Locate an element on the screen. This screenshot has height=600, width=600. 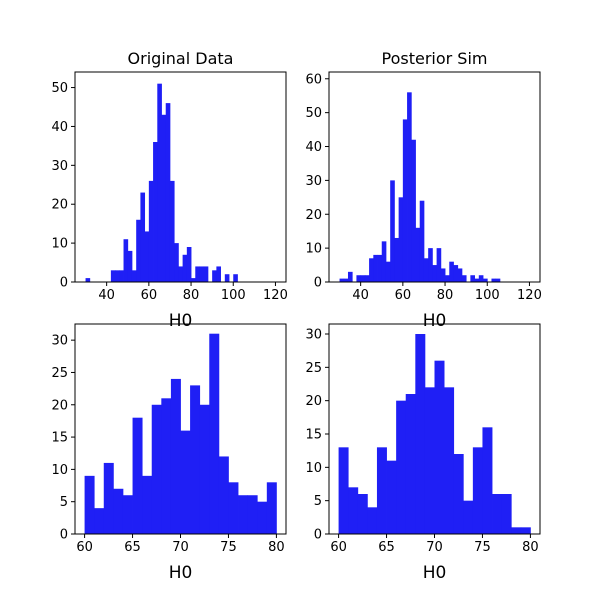
x-tick-label: 65 is located at coordinates (386, 547).